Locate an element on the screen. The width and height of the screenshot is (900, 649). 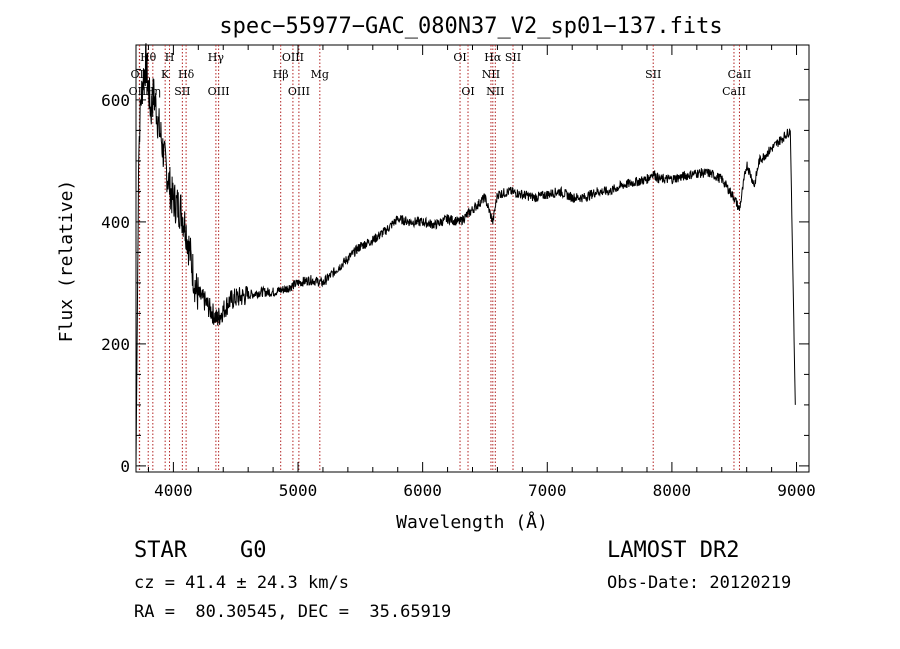
x-tick-label: 5000 is located at coordinates (298, 490).